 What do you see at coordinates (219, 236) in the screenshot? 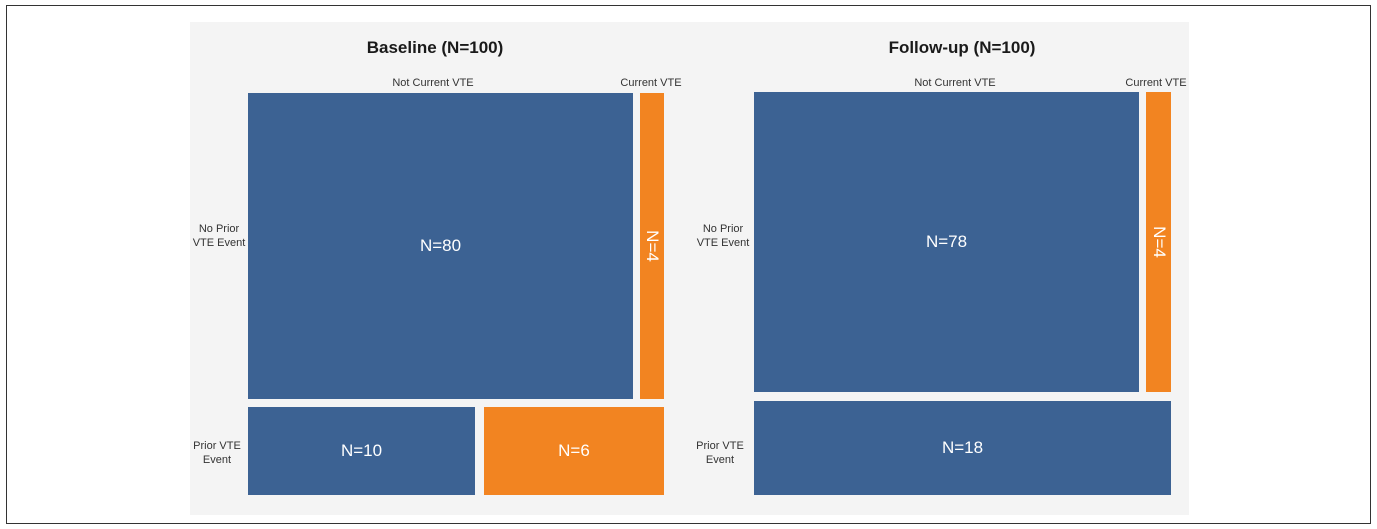
I see `baseline-row-label-no-prior: No Prior VTE Event` at bounding box center [219, 236].